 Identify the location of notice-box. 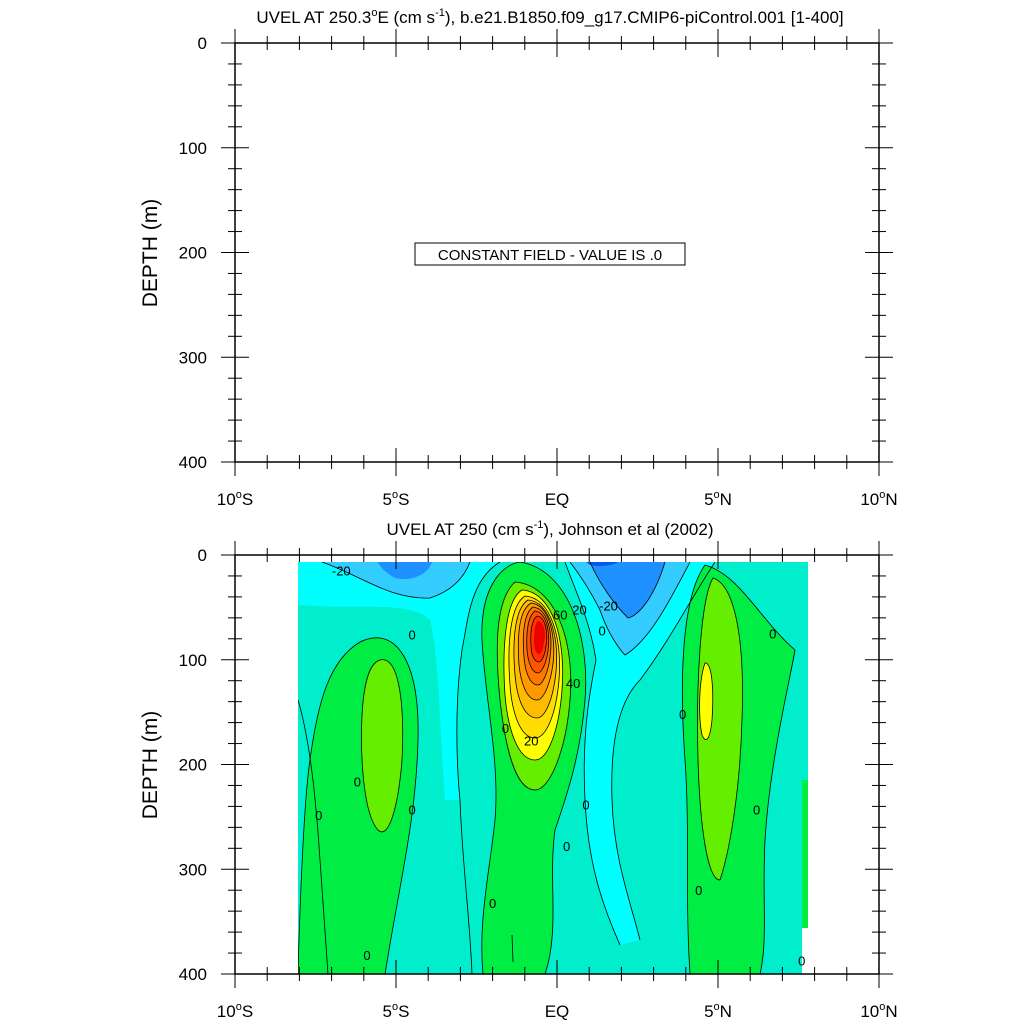
(550, 254).